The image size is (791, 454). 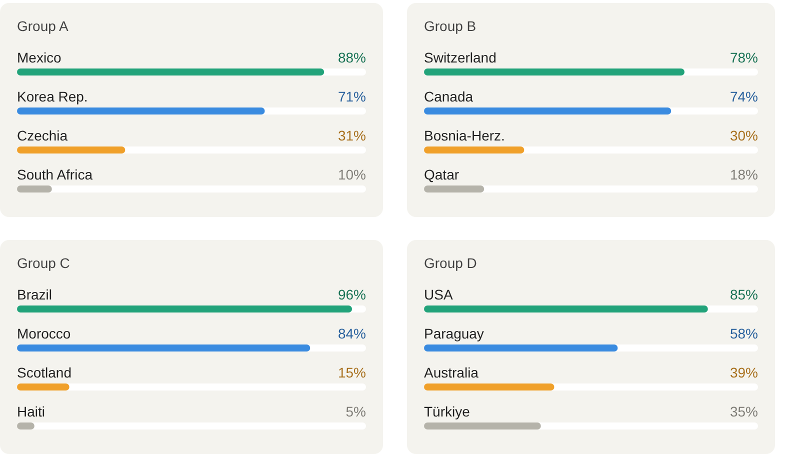 What do you see at coordinates (43, 263) in the screenshot?
I see `chart-title: Group C` at bounding box center [43, 263].